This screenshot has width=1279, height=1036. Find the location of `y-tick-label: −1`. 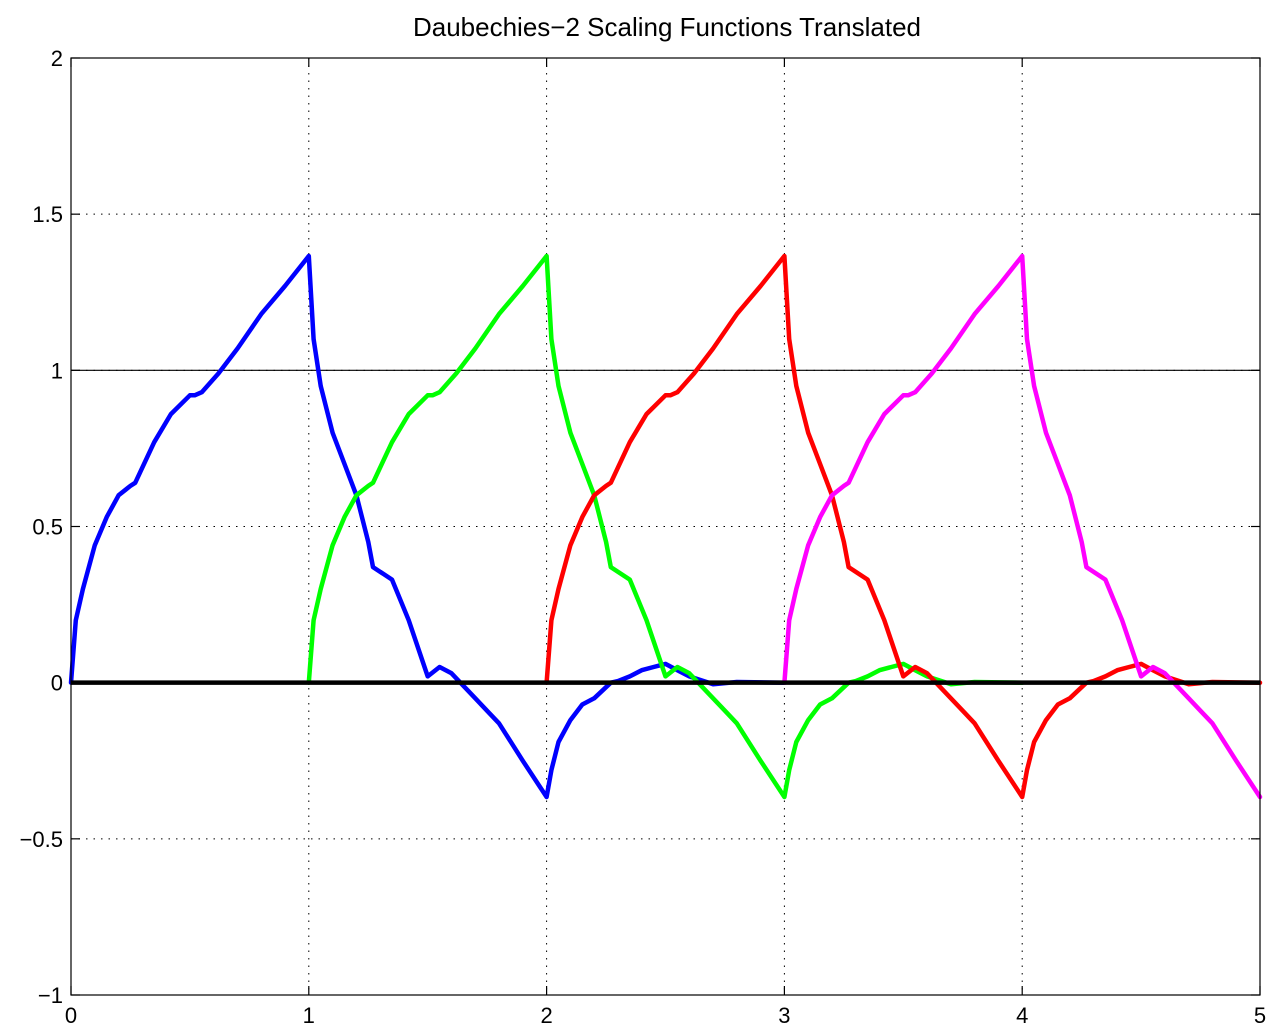

y-tick-label: −1 is located at coordinates (50, 995).